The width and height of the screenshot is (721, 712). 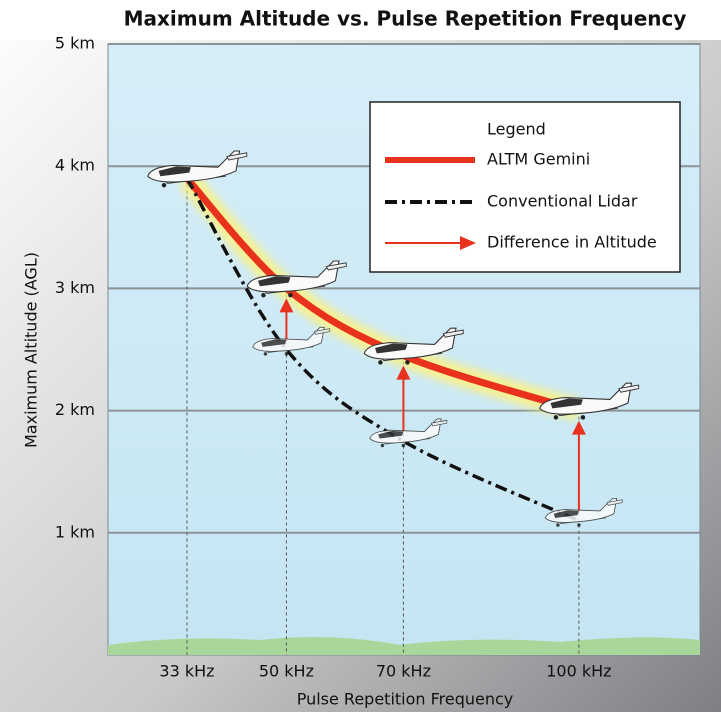 What do you see at coordinates (75, 165) in the screenshot?
I see `y-tick-label: 4 km` at bounding box center [75, 165].